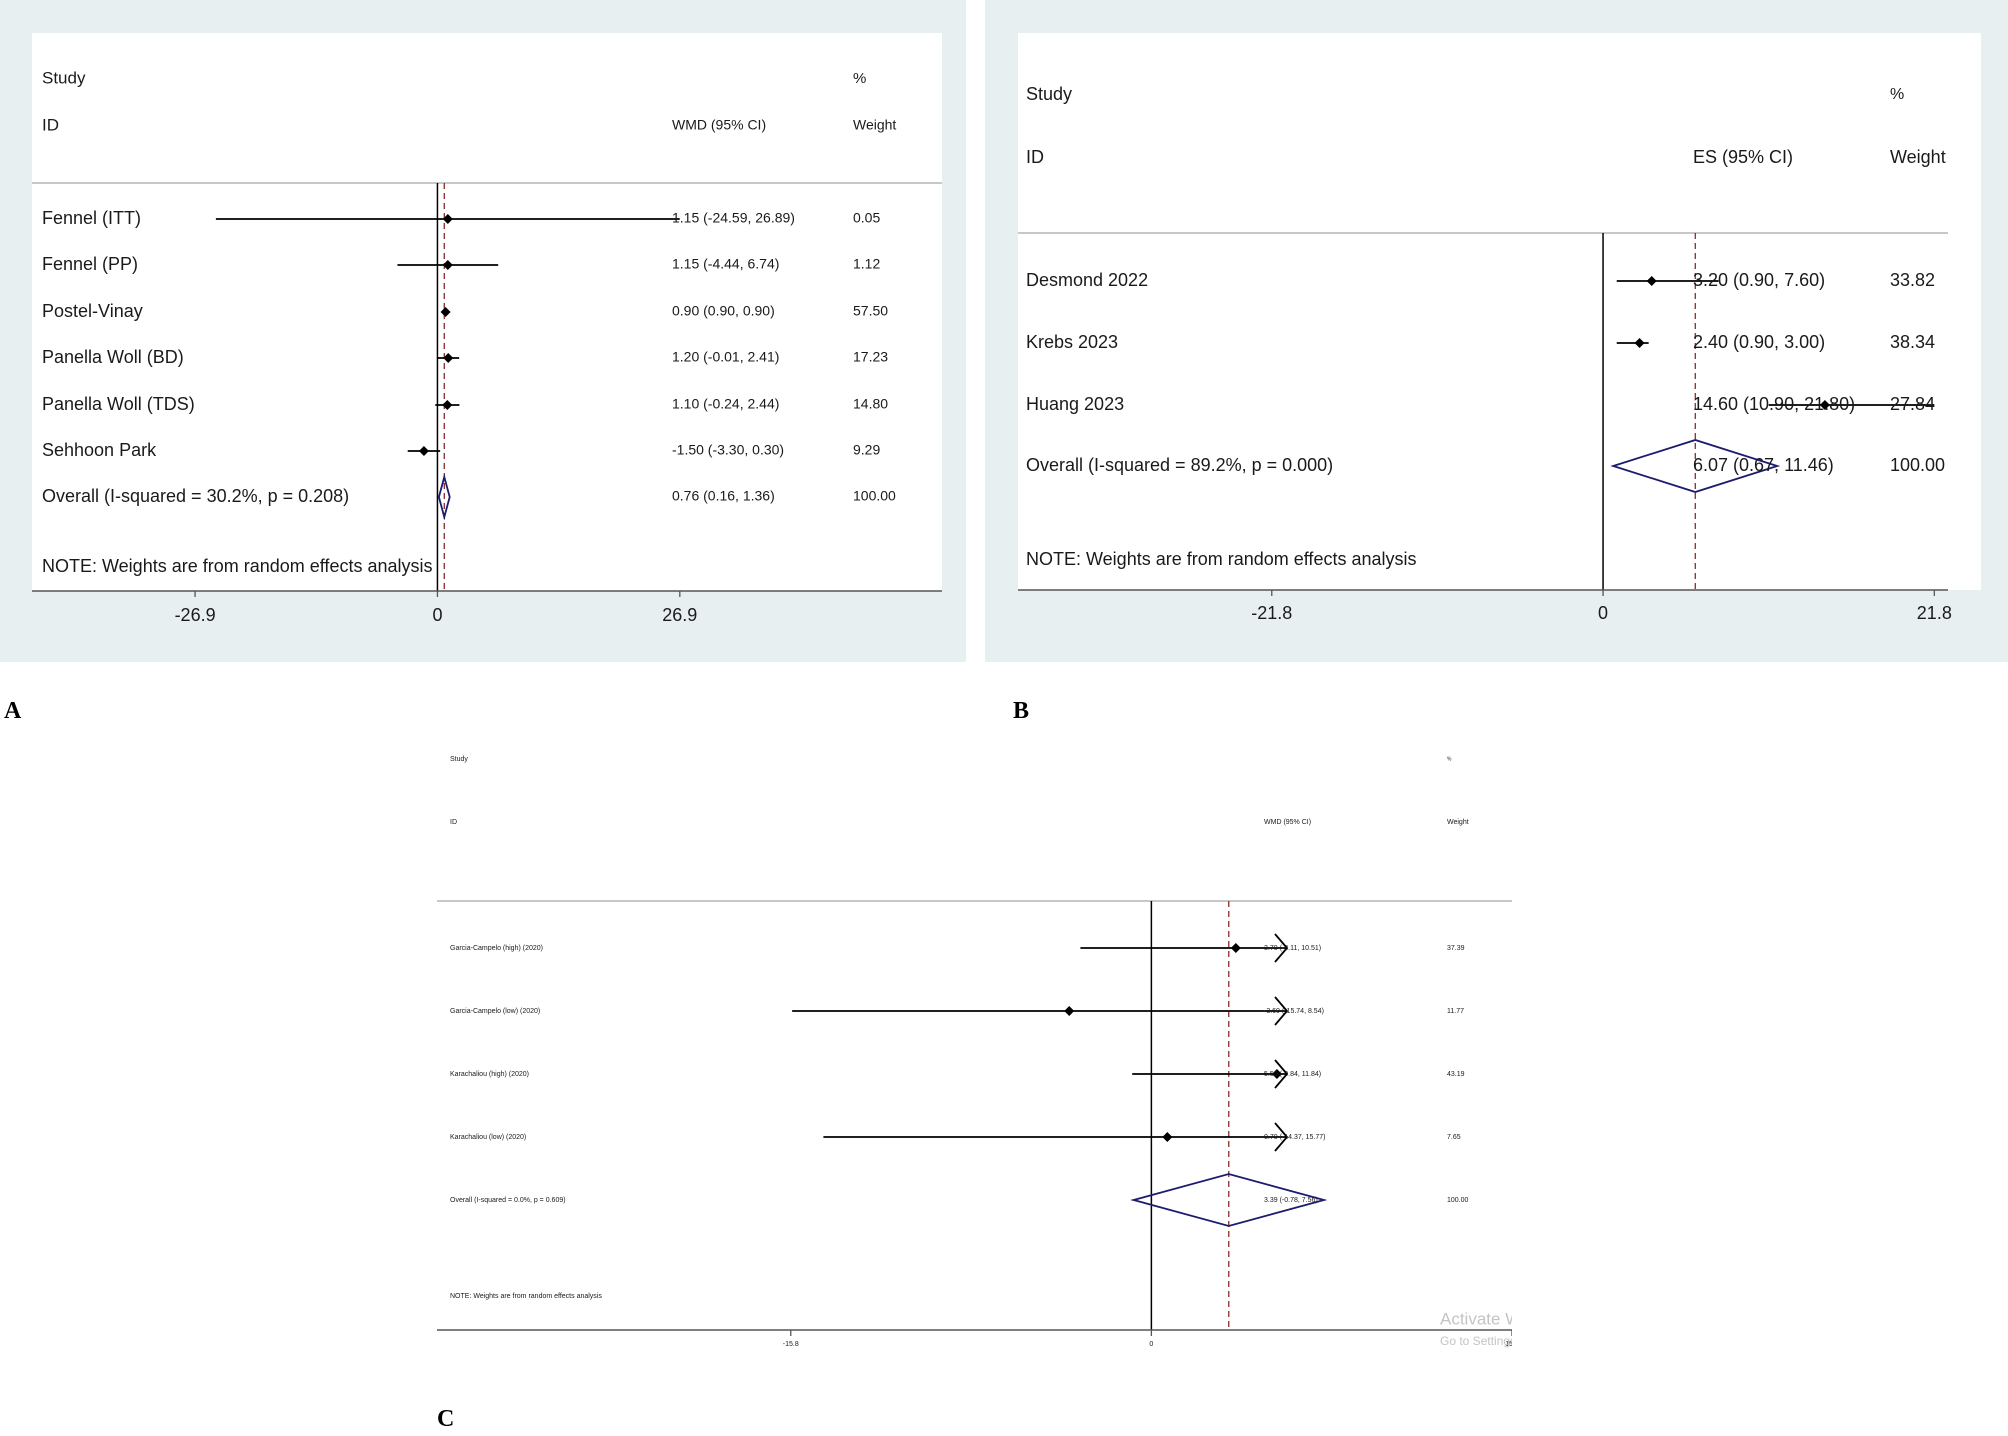 This screenshot has height=1436, width=2008. I want to click on weight-value: 38.34, so click(1912, 342).